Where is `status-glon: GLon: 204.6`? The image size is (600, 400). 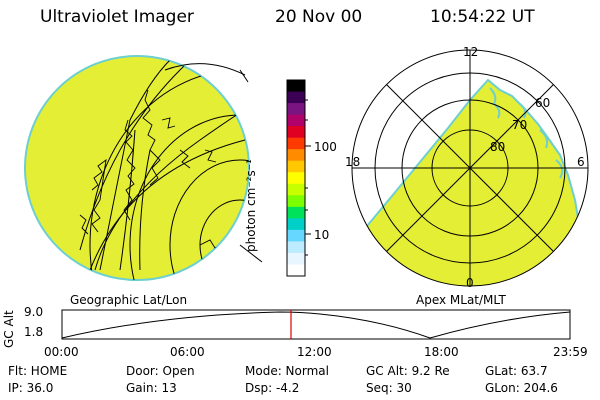 status-glon: GLon: 204.6 is located at coordinates (521, 388).